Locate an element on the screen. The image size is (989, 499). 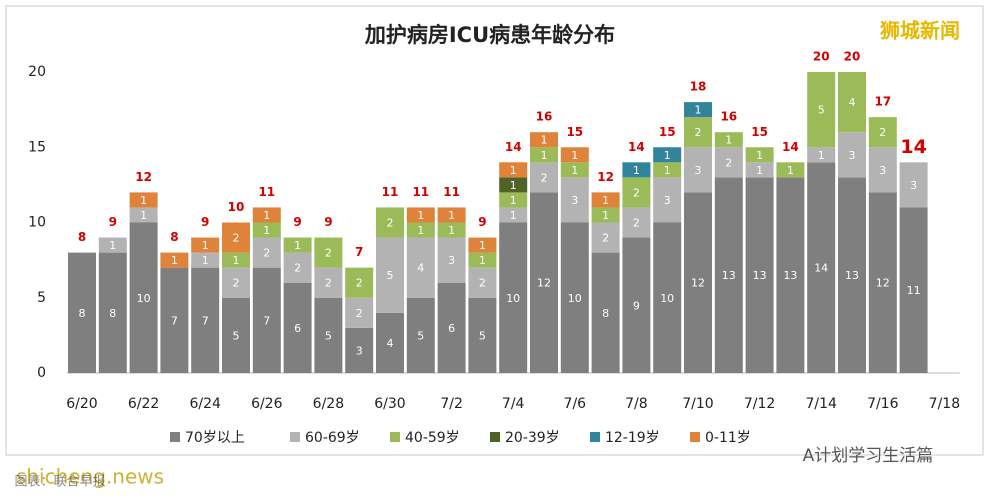
watermark: shicheng.news is located at coordinates (90, 477).